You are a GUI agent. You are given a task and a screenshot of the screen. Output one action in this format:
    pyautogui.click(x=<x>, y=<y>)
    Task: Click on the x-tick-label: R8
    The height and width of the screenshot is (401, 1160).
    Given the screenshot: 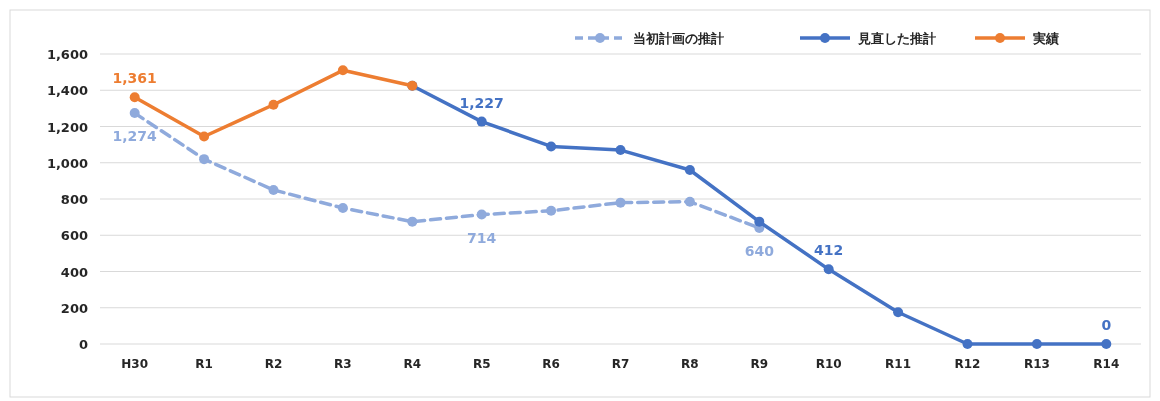 What is the action you would take?
    pyautogui.click(x=690, y=364)
    